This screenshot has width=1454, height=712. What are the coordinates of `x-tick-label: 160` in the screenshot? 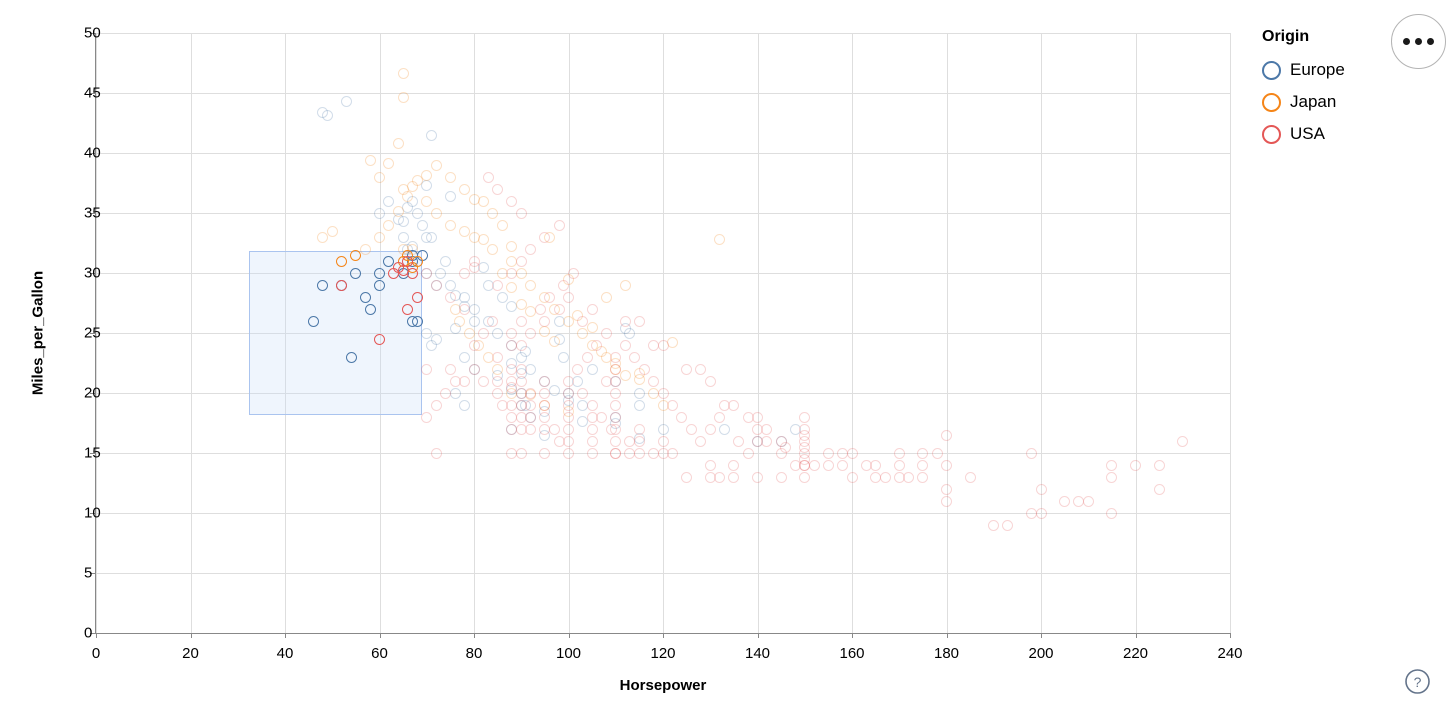 It's located at (852, 653).